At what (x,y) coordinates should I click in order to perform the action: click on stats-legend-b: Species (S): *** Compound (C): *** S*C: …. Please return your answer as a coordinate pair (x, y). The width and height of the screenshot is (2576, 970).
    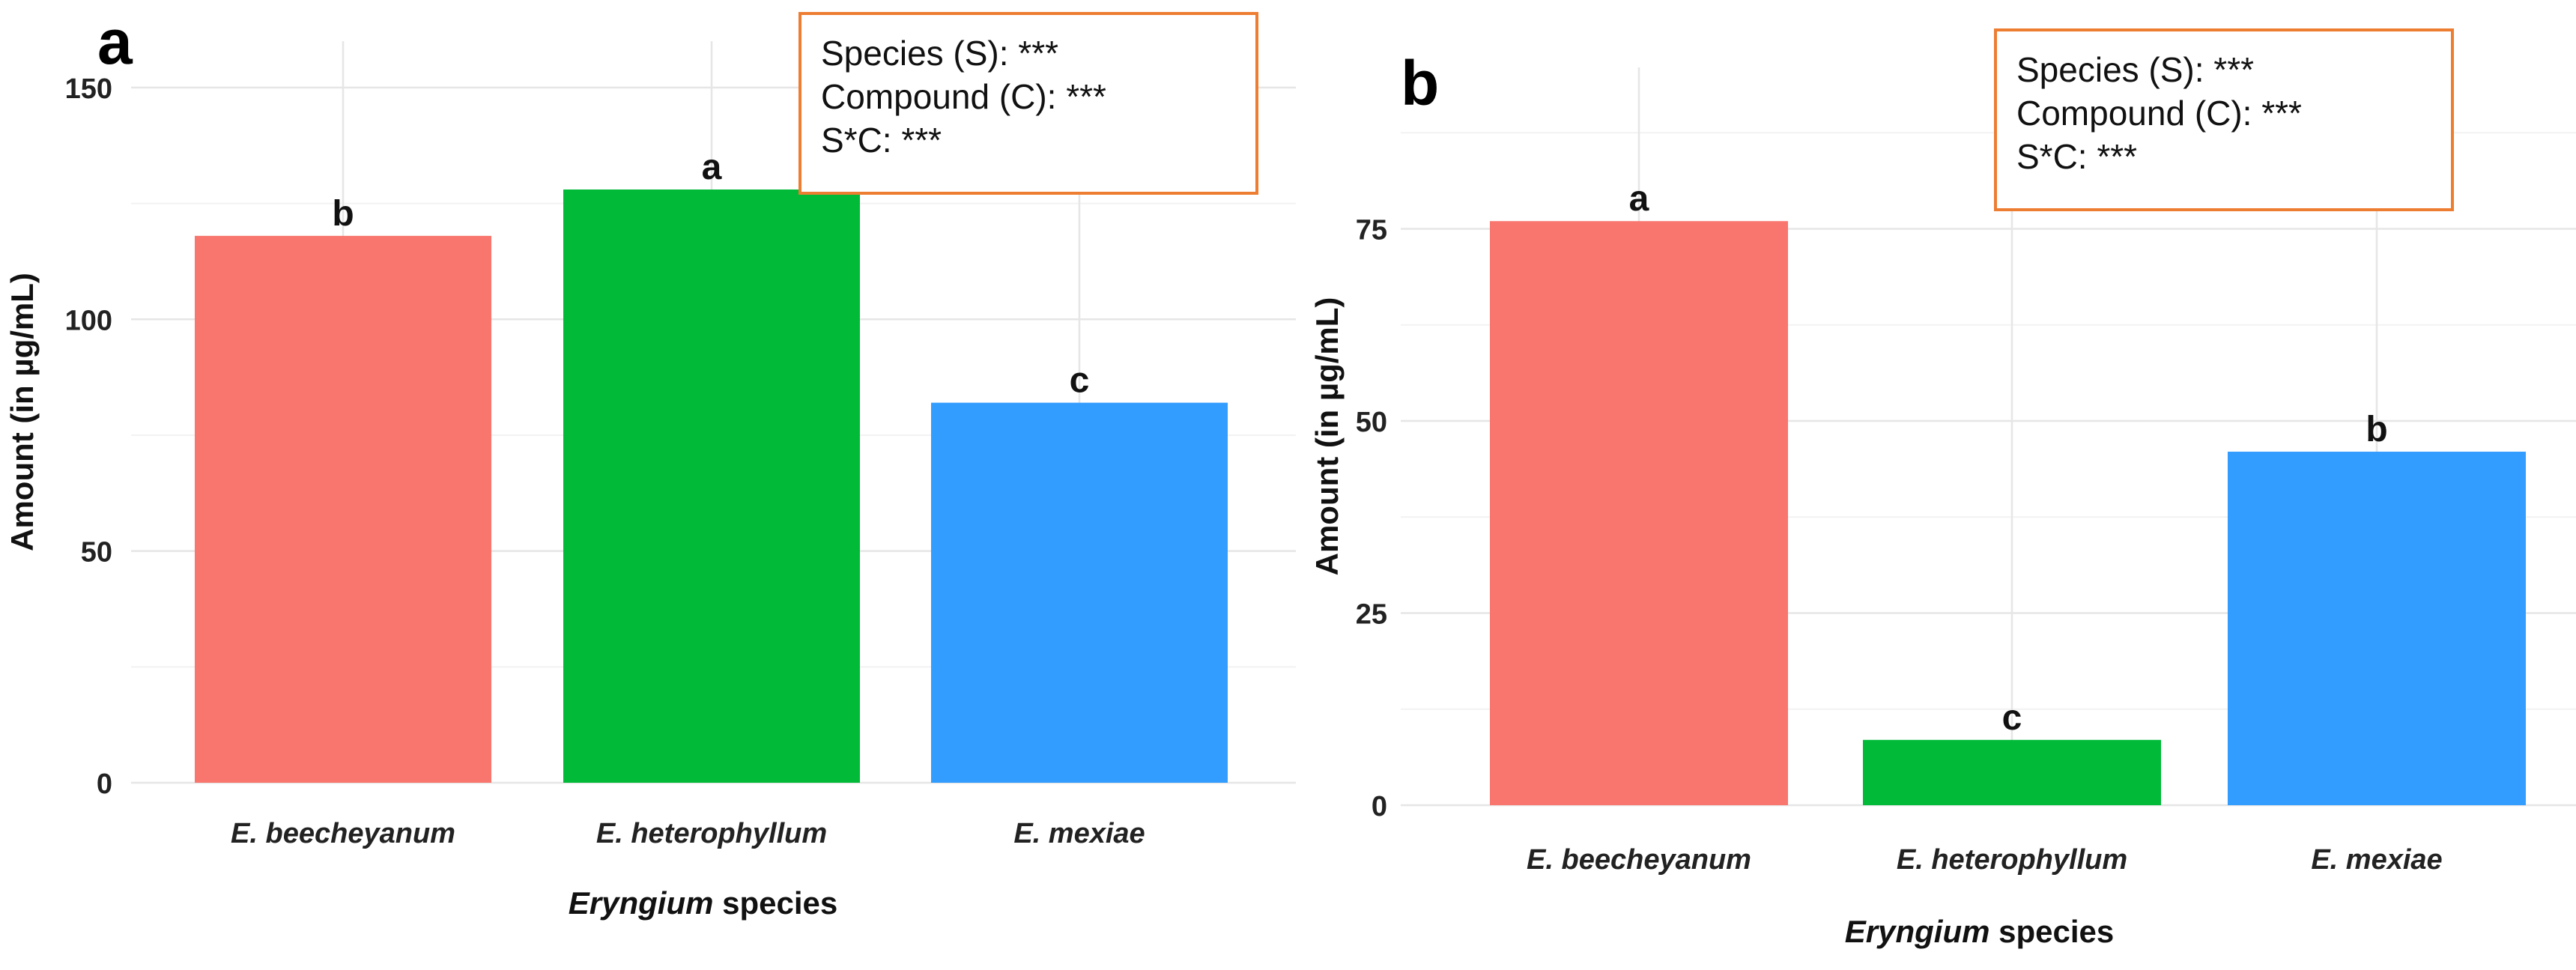
    Looking at the image, I should click on (2224, 119).